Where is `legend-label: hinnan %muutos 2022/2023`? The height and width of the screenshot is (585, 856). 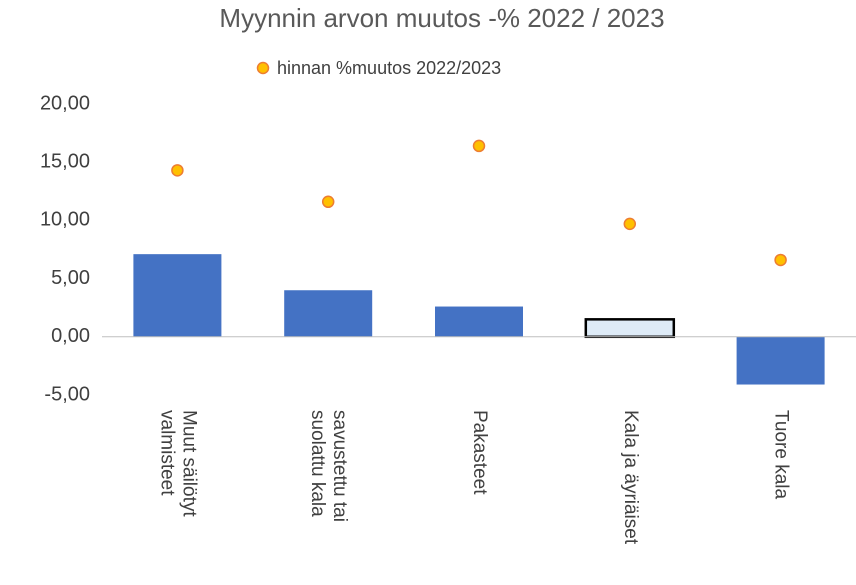
legend-label: hinnan %muutos 2022/2023 is located at coordinates (389, 68).